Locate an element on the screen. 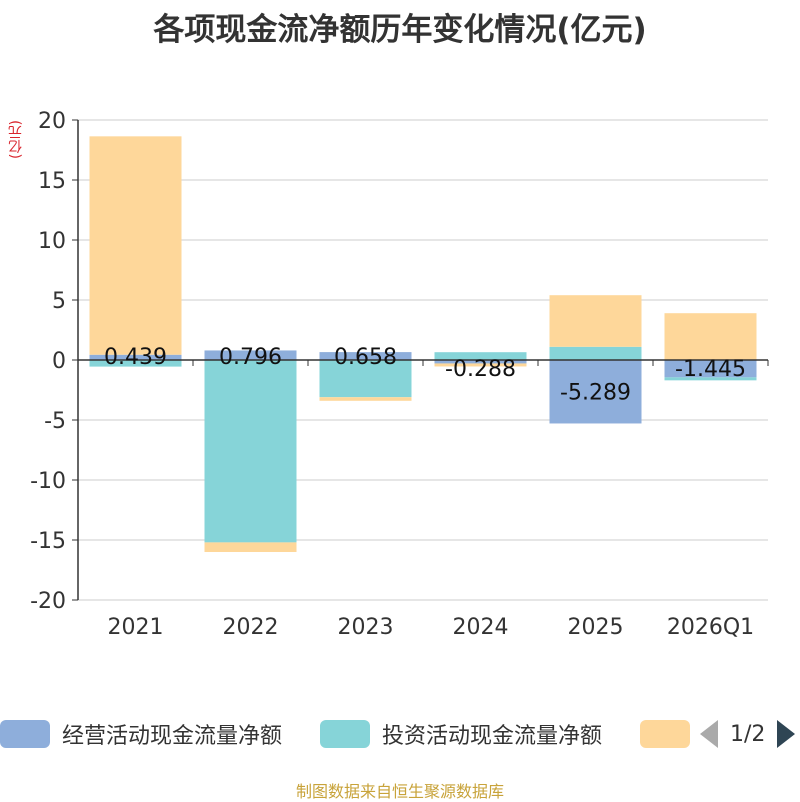 This screenshot has width=800, height=802. y-tick-label: 10 is located at coordinates (52, 241).